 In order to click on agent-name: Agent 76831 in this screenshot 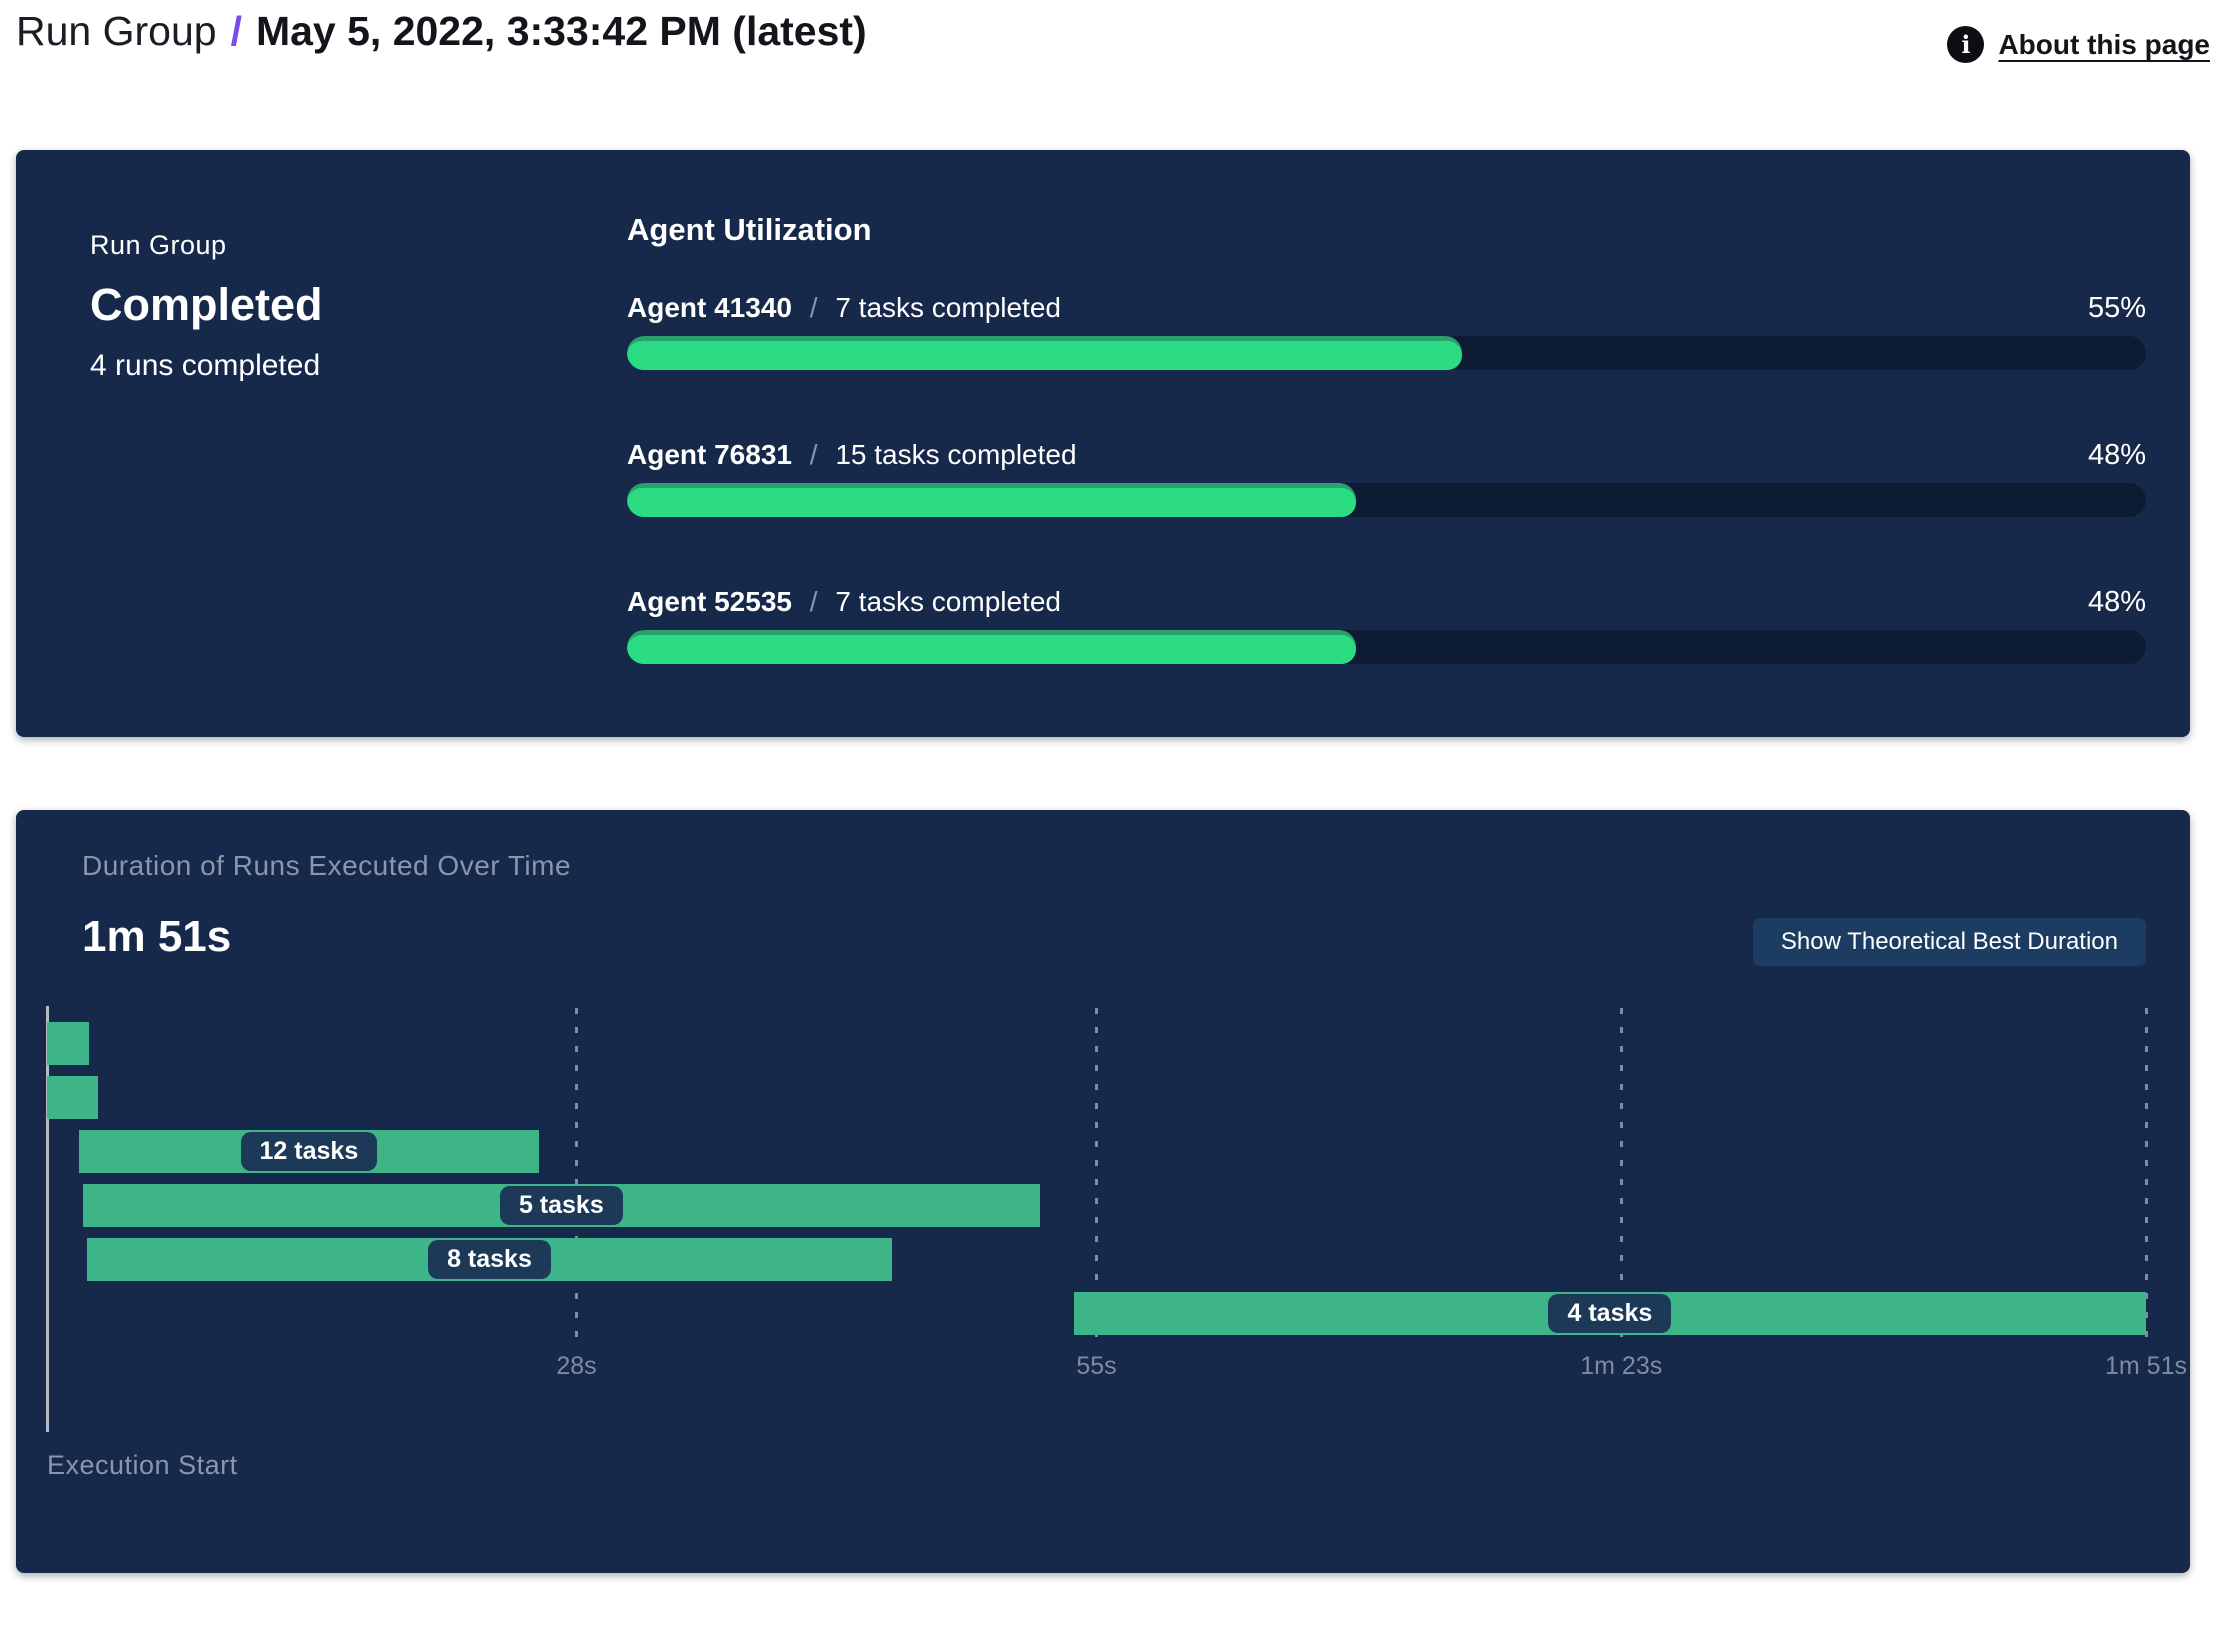, I will do `click(709, 454)`.